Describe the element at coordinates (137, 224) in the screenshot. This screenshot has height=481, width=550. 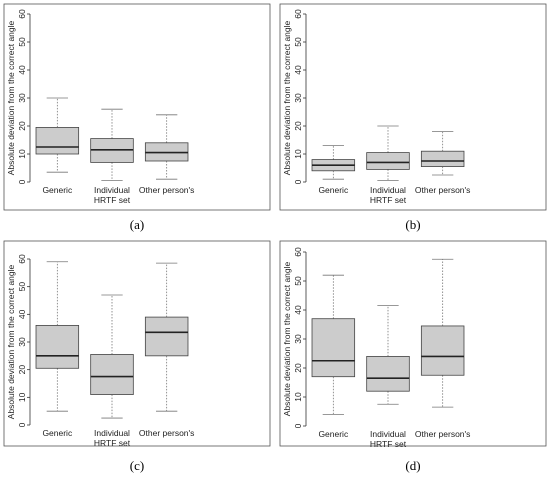
I see `panel-caption: (a)` at that location.